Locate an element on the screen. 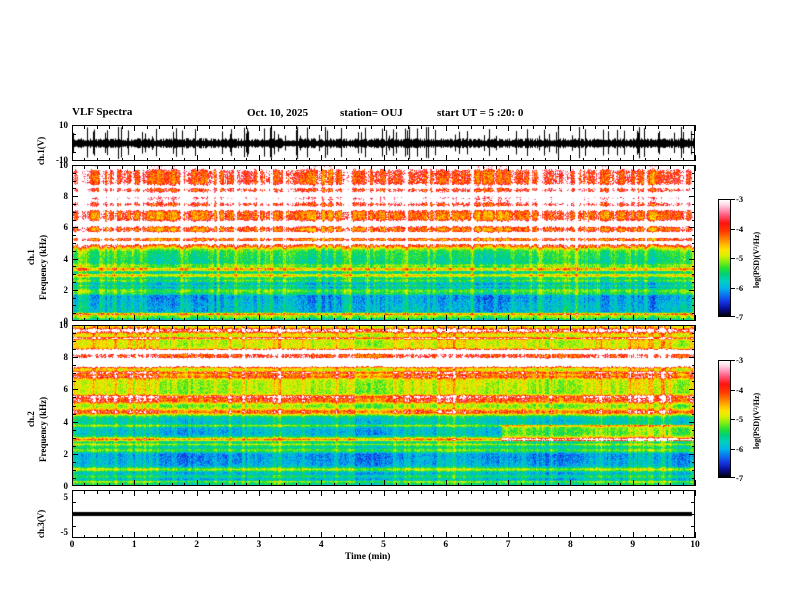 The image size is (792, 612). ytick-label-1-10: 10 is located at coordinates (63, 165).